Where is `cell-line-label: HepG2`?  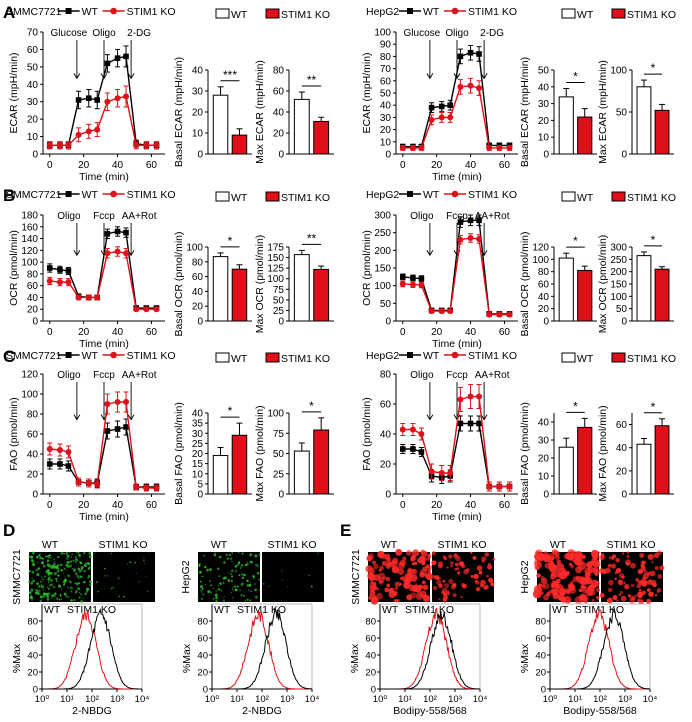
cell-line-label: HepG2 is located at coordinates (382, 195).